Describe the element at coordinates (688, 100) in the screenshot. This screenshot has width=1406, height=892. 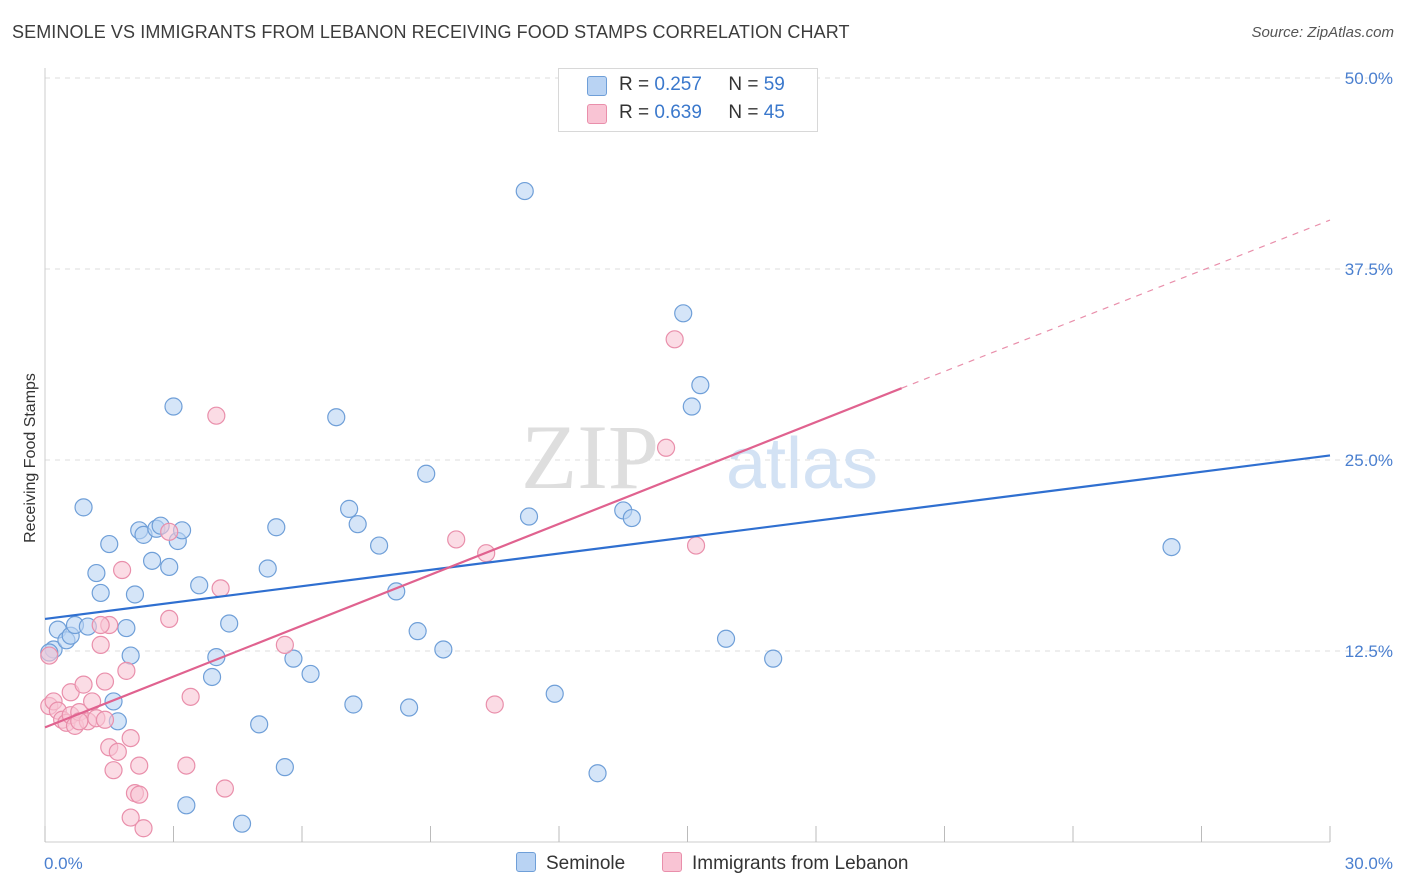
I see `legend: R = 0.257 N = 59 R = 0.639 N = 45` at that location.